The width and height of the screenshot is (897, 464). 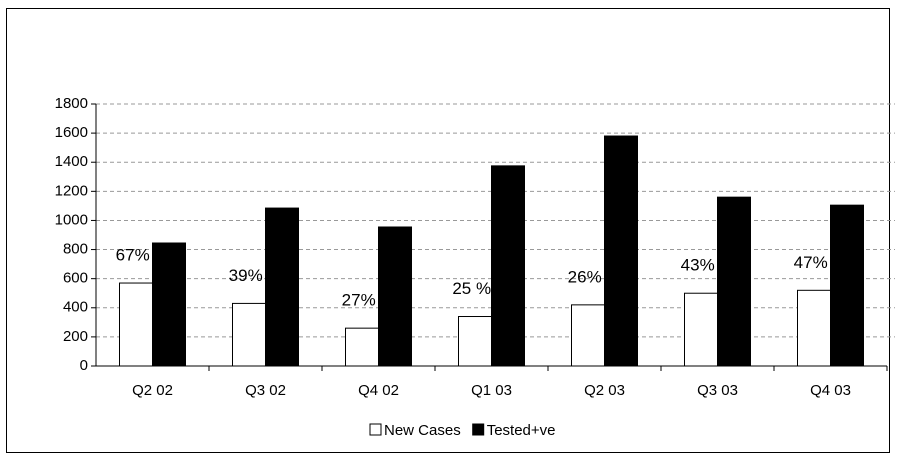 What do you see at coordinates (75, 249) in the screenshot?
I see `y-tick-label: 800` at bounding box center [75, 249].